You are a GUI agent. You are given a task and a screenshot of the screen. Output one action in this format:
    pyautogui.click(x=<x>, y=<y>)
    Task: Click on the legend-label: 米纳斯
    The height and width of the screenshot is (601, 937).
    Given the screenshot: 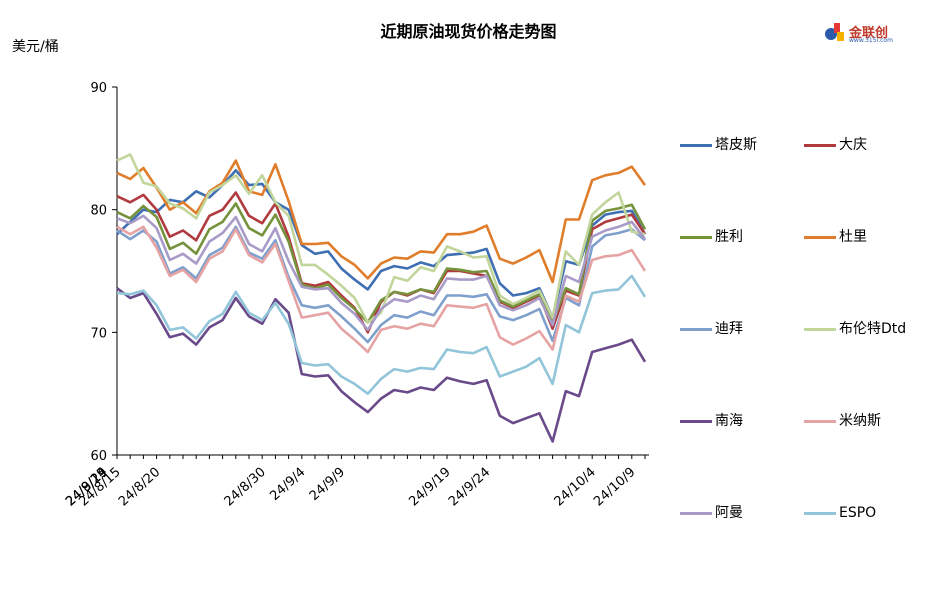 What is the action you would take?
    pyautogui.click(x=860, y=421)
    